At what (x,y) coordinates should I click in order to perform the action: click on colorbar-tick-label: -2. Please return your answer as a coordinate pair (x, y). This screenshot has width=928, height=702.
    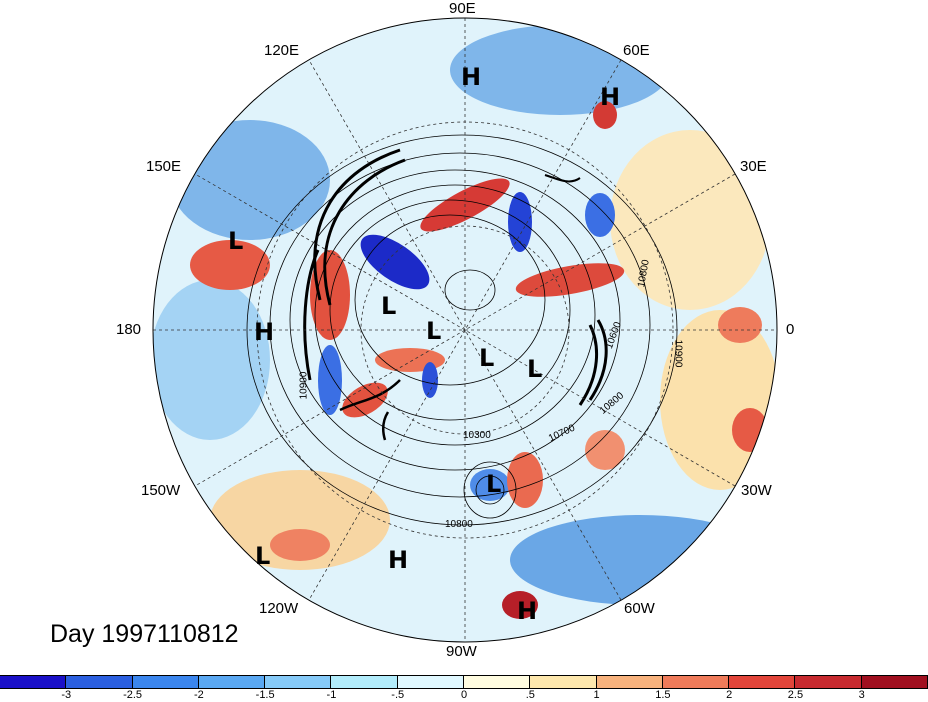
    Looking at the image, I should click on (198, 695).